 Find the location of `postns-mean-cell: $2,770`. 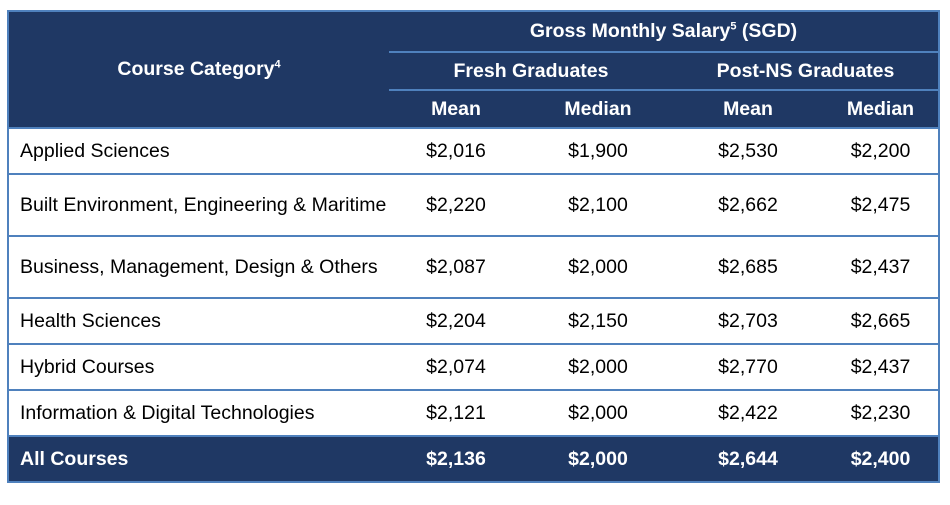

postns-mean-cell: $2,770 is located at coordinates (748, 366).